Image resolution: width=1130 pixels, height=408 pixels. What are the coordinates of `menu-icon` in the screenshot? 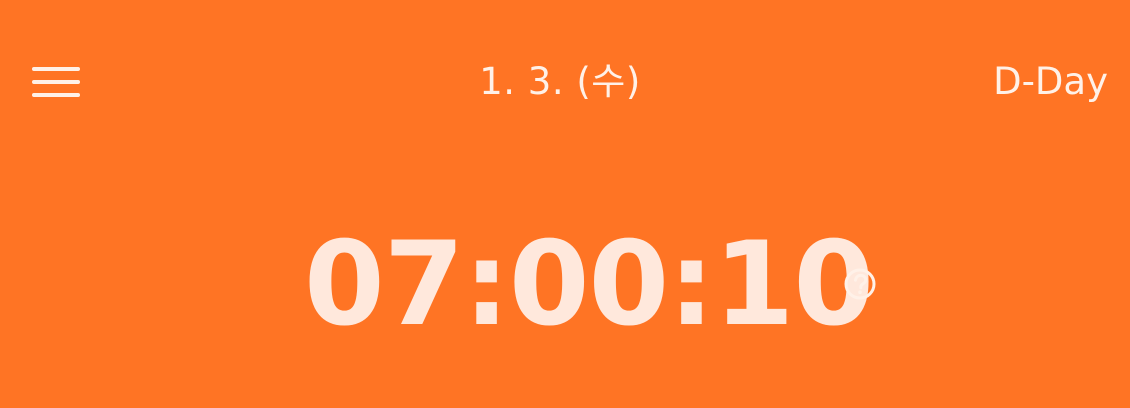 It's located at (56, 82).